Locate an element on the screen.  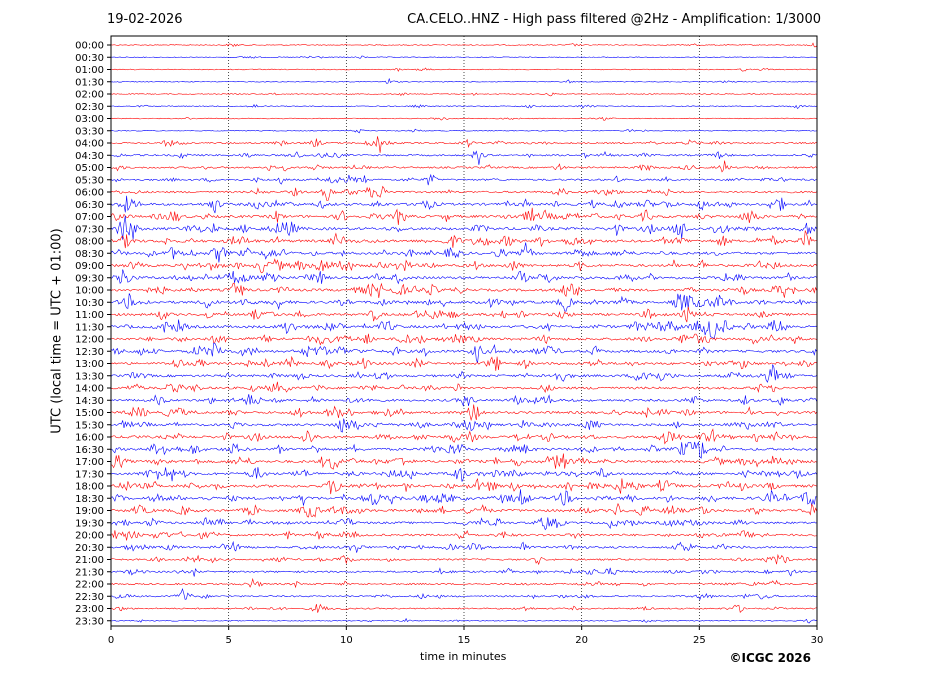
y-tick-label: 05:30 is located at coordinates (89, 180).